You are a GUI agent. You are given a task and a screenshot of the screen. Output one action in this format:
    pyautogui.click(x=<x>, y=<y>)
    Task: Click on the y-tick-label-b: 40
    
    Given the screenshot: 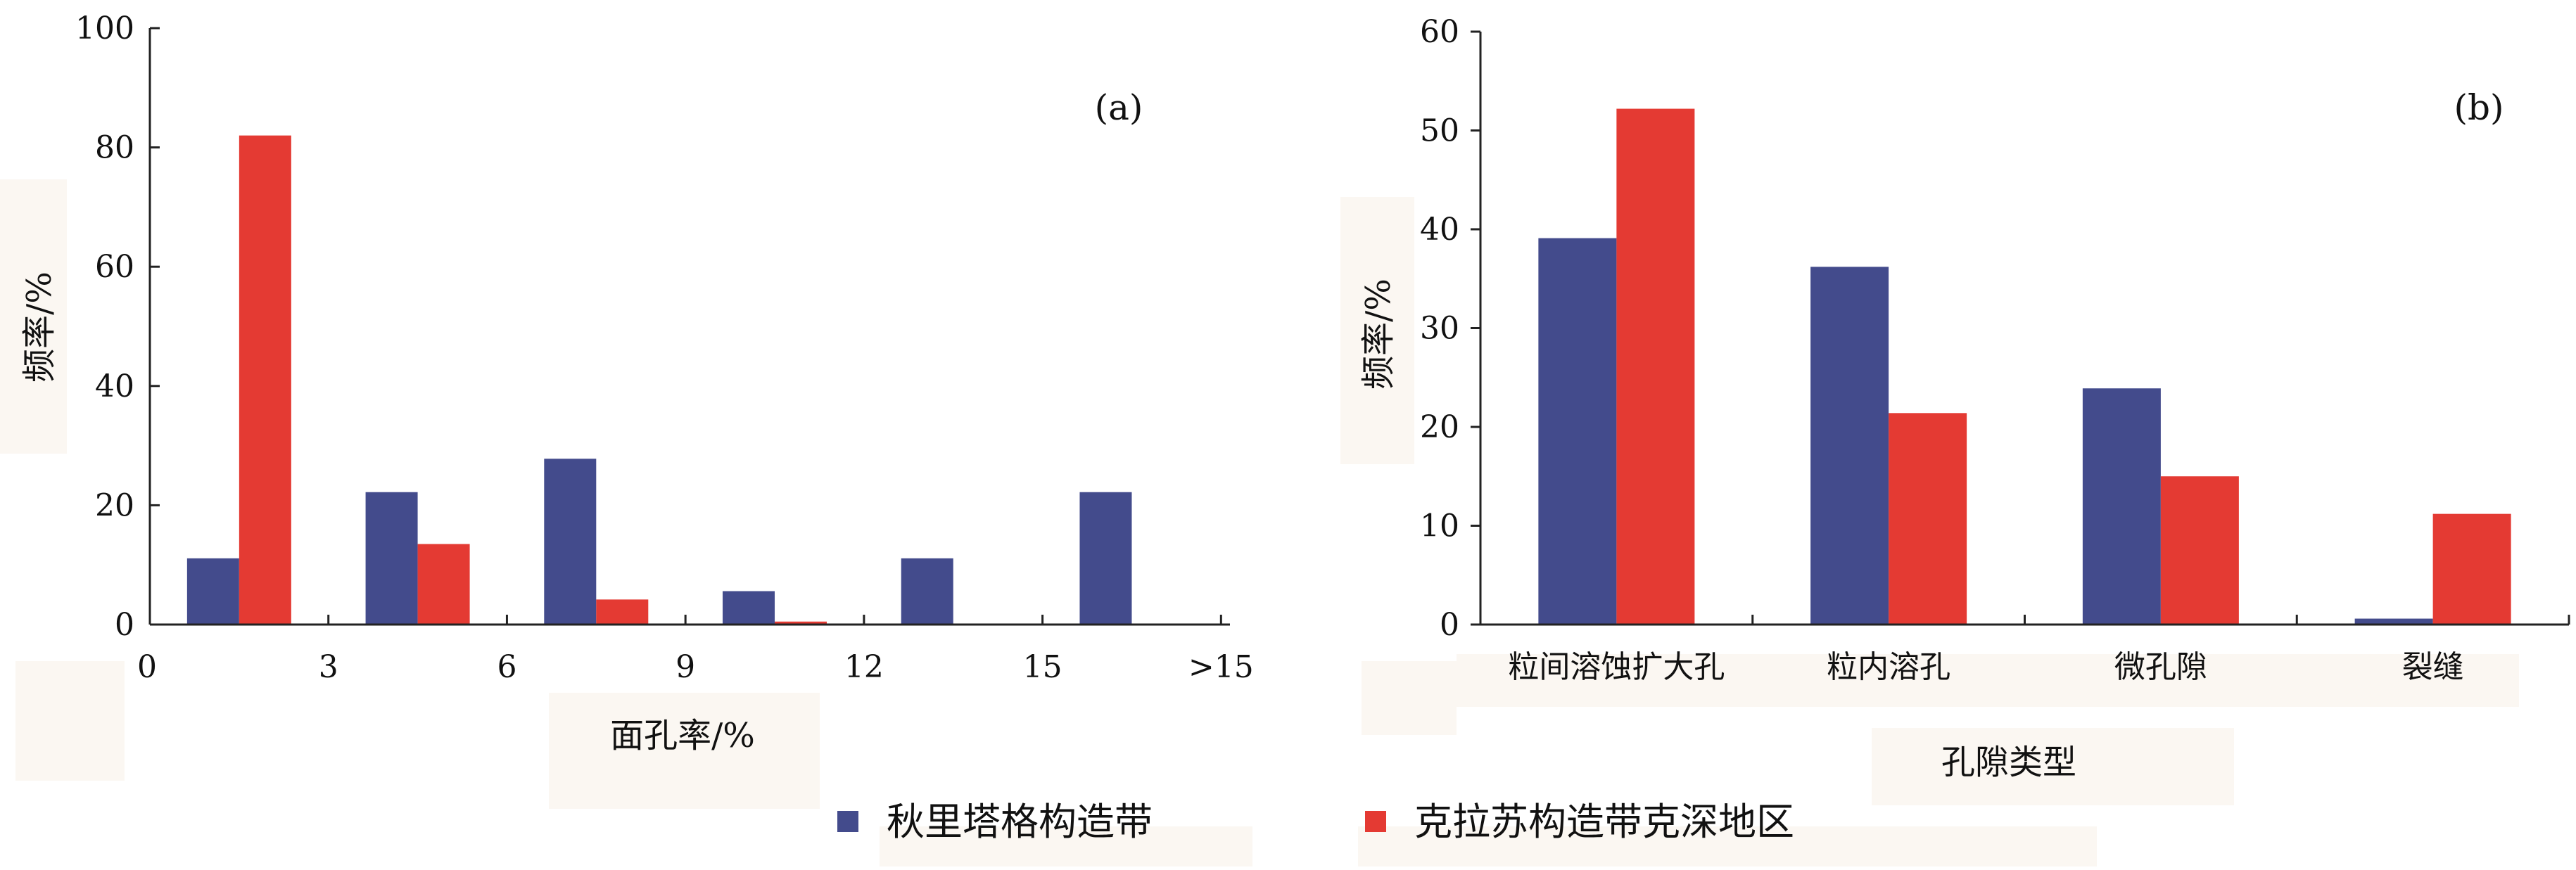 What is the action you would take?
    pyautogui.click(x=1439, y=230)
    